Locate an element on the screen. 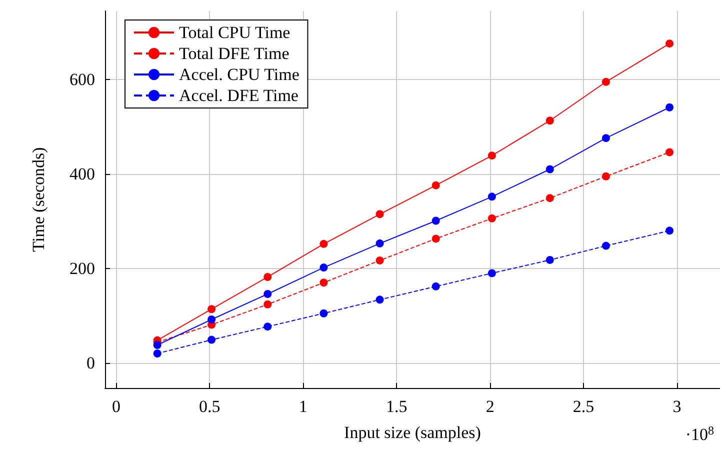 The image size is (728, 459). legend-label: Accel. DFE Time is located at coordinates (238, 95).